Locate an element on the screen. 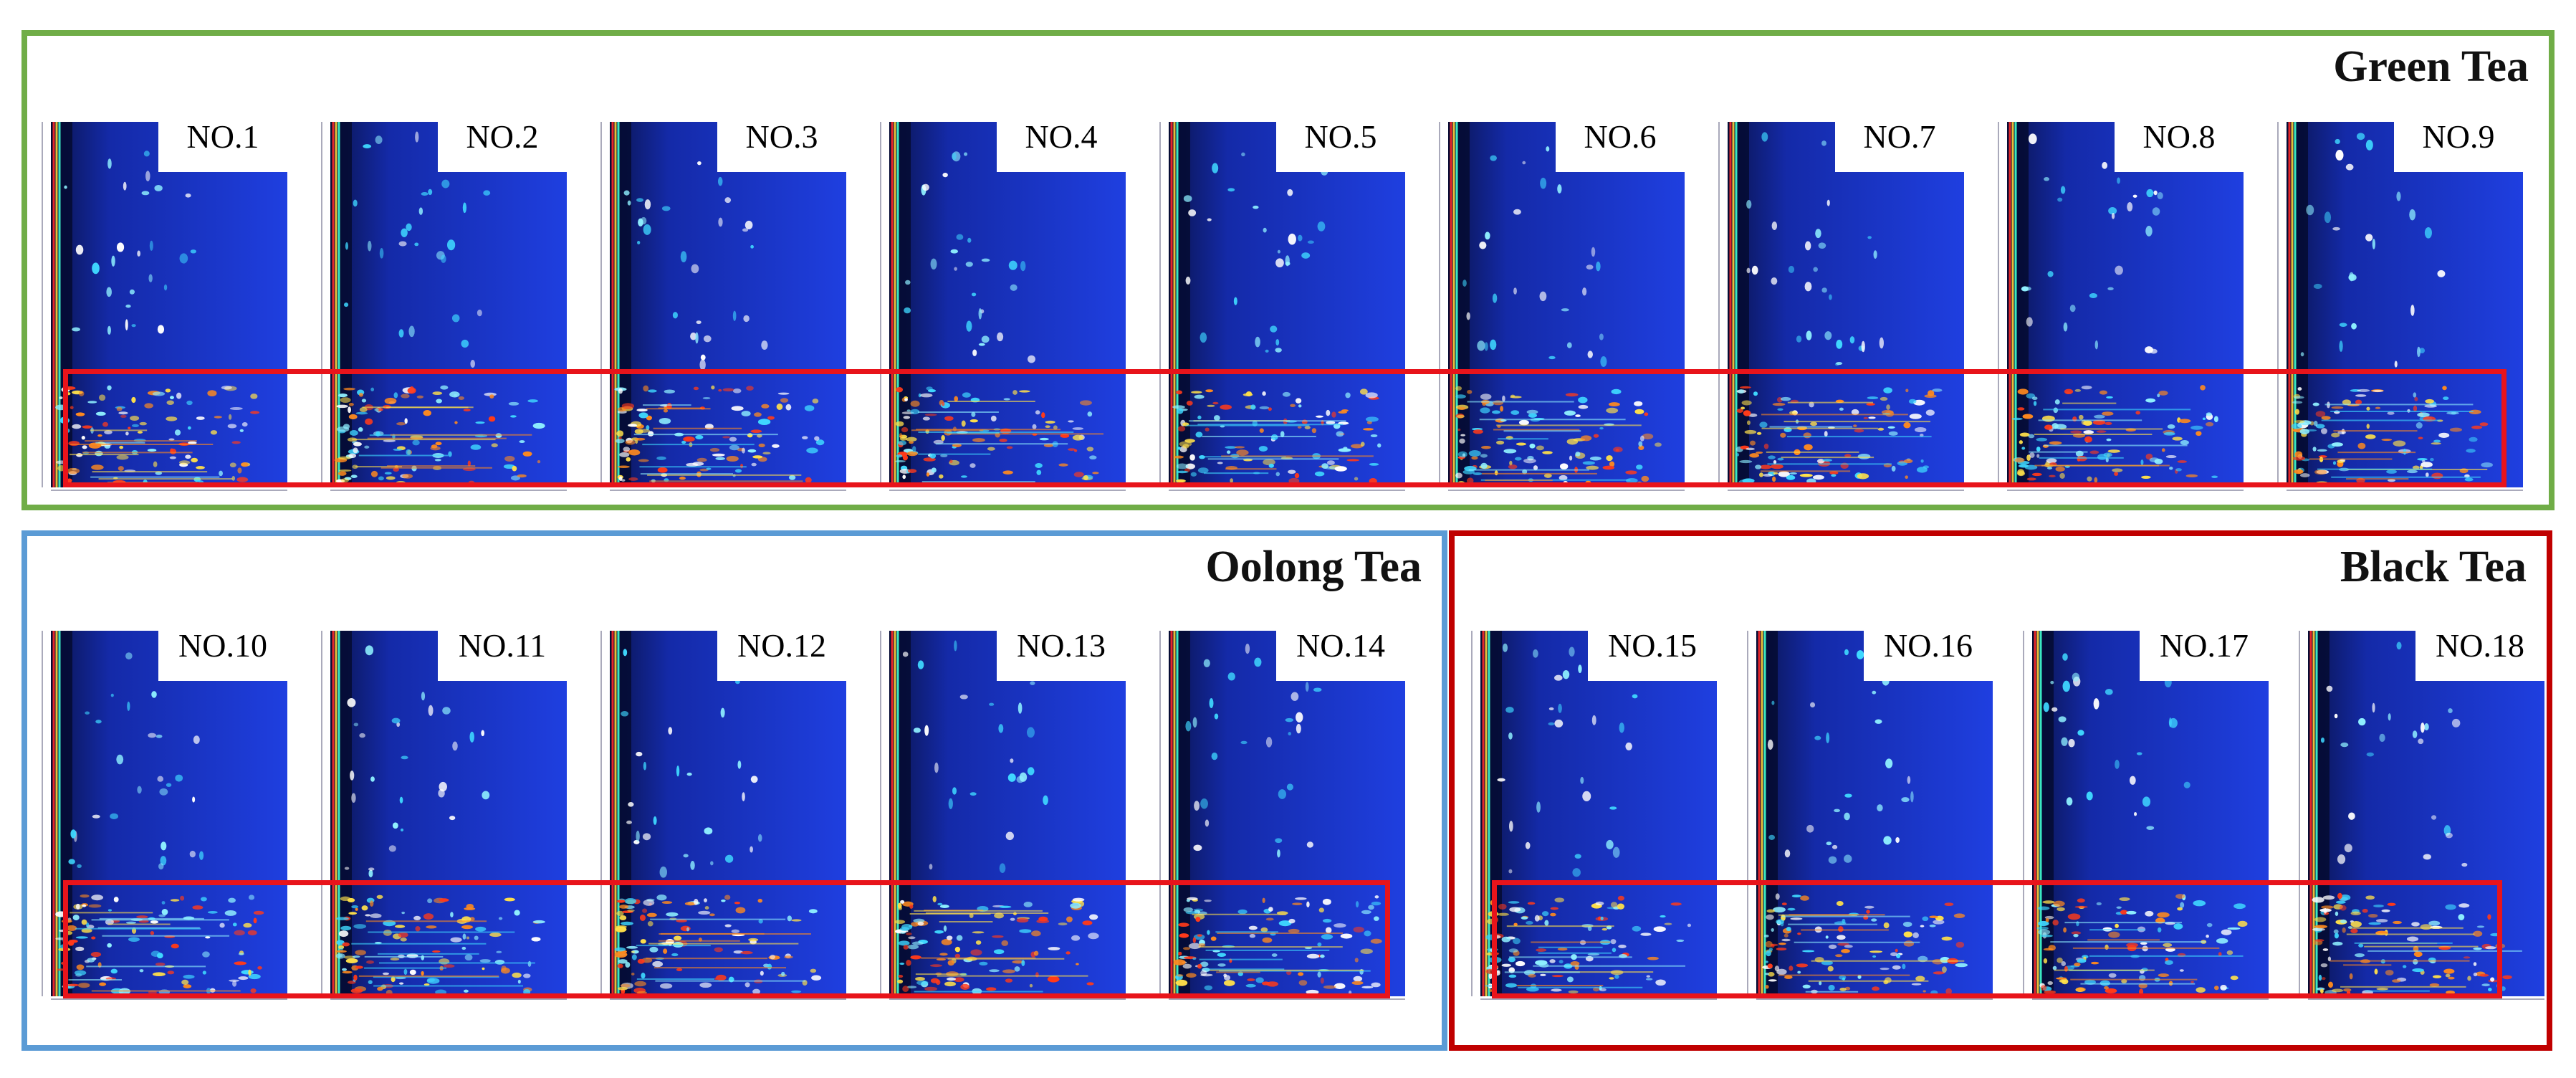 Image resolution: width=2576 pixels, height=1078 pixels. sample-label: NO.13 is located at coordinates (1061, 645).